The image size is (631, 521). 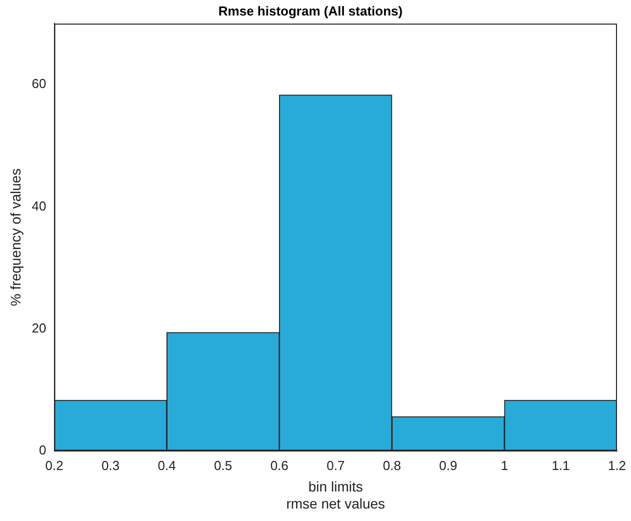 I want to click on x-tick-label: 0.7, so click(x=335, y=466).